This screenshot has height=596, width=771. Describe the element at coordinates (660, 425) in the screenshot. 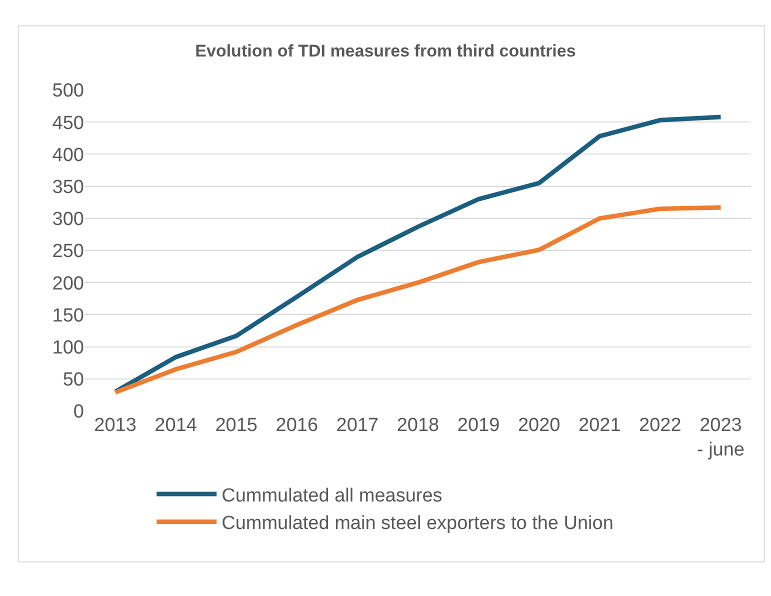

I see `x-tick-label: 2022` at that location.